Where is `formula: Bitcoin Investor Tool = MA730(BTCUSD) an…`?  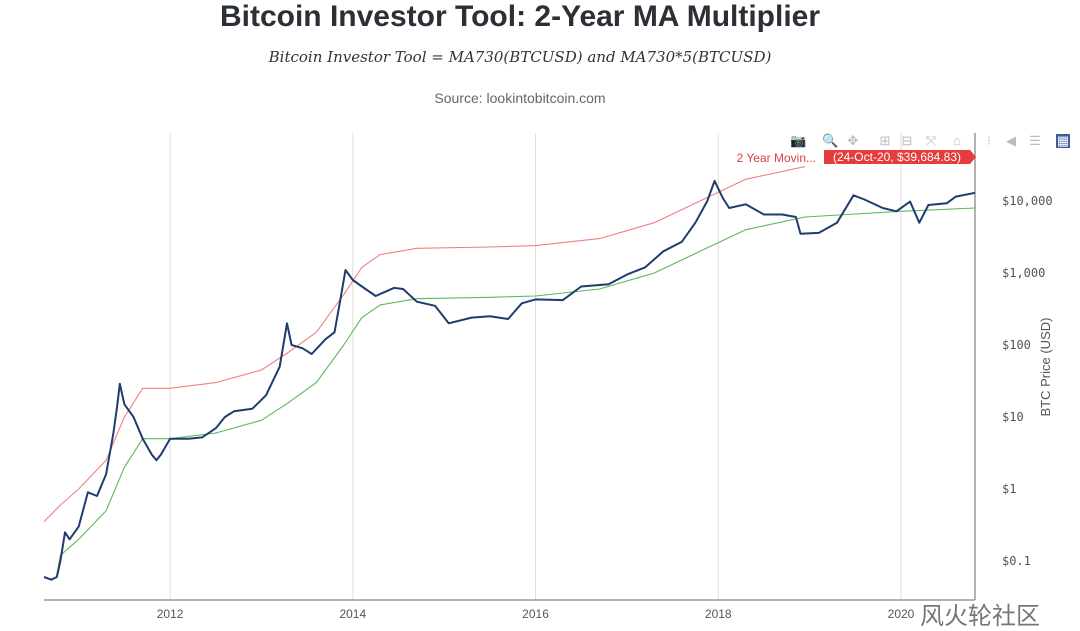
formula: Bitcoin Investor Tool = MA730(BTCUSD) an… is located at coordinates (520, 57).